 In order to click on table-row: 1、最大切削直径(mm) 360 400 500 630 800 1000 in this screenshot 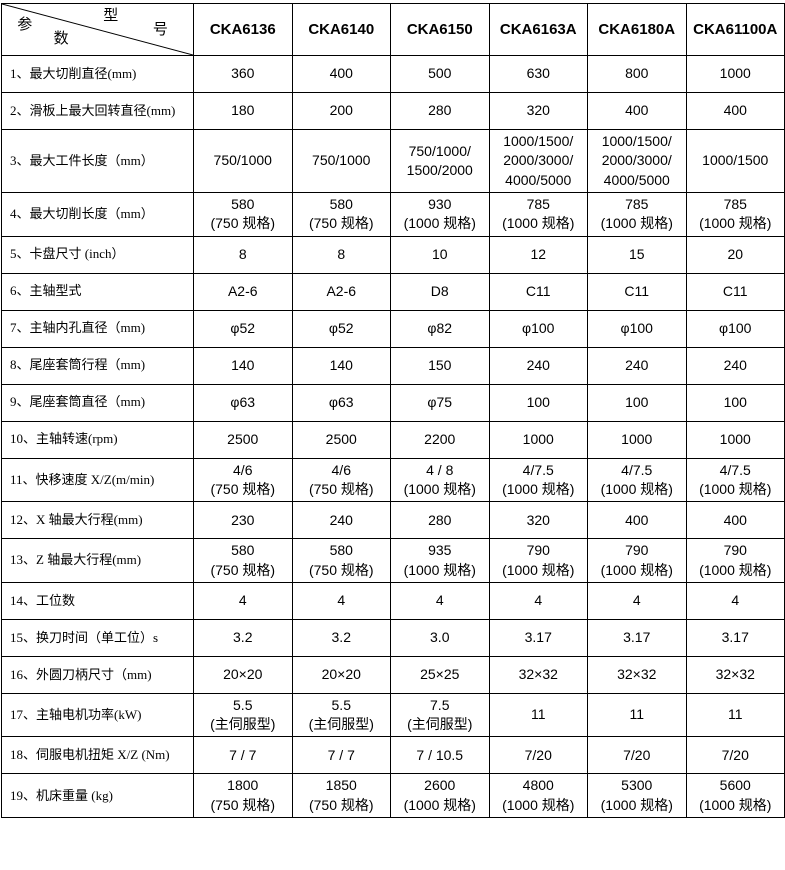, I will do `click(393, 74)`.